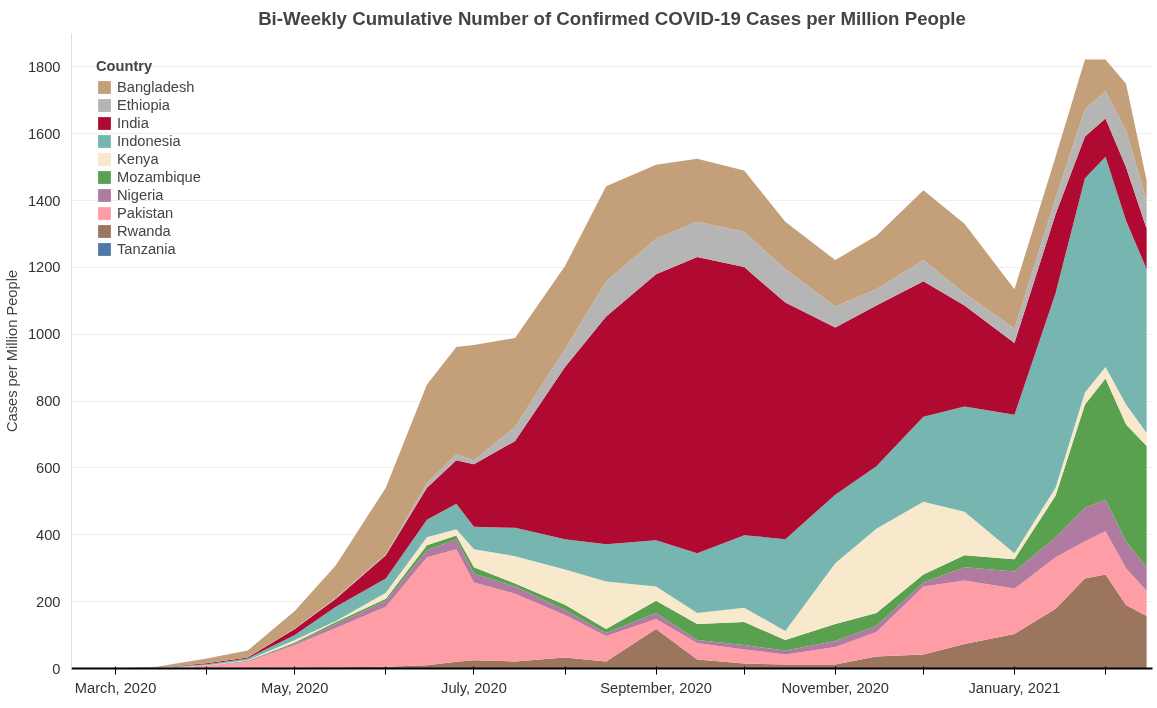 This screenshot has width=1157, height=708. Describe the element at coordinates (159, 177) in the screenshot. I see `legend-label: Mozambique` at that location.